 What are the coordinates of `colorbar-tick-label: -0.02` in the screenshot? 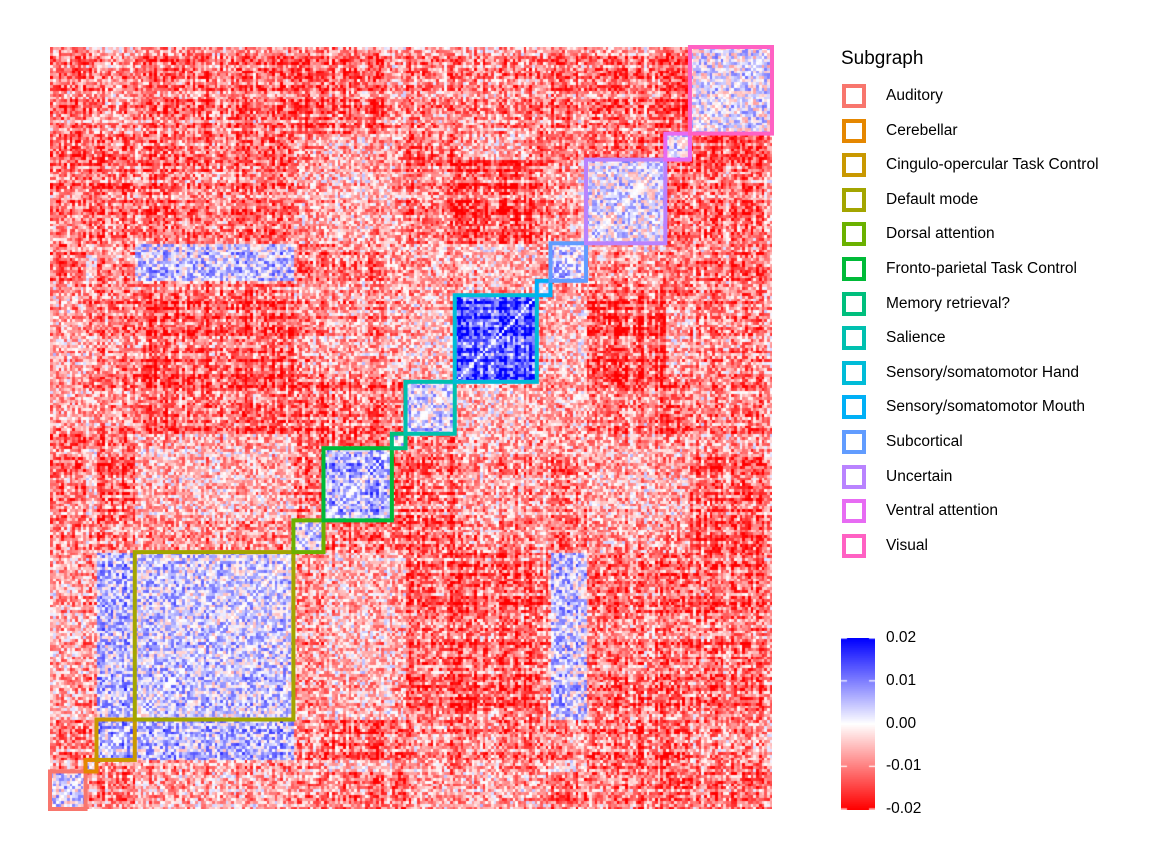 It's located at (904, 808).